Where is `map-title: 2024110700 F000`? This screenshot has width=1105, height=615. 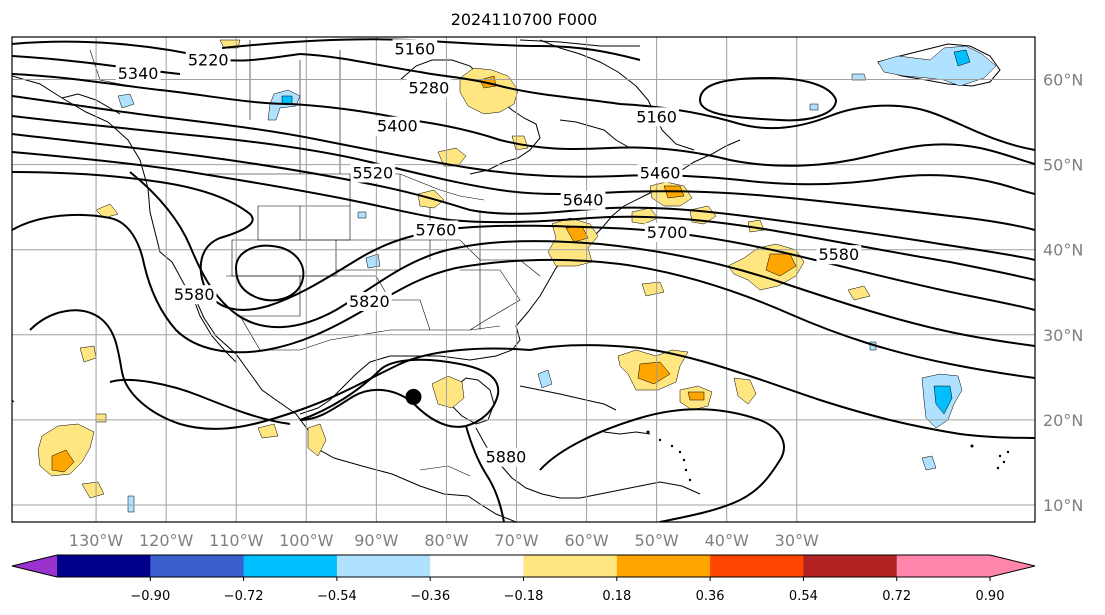
map-title: 2024110700 F000 is located at coordinates (524, 19).